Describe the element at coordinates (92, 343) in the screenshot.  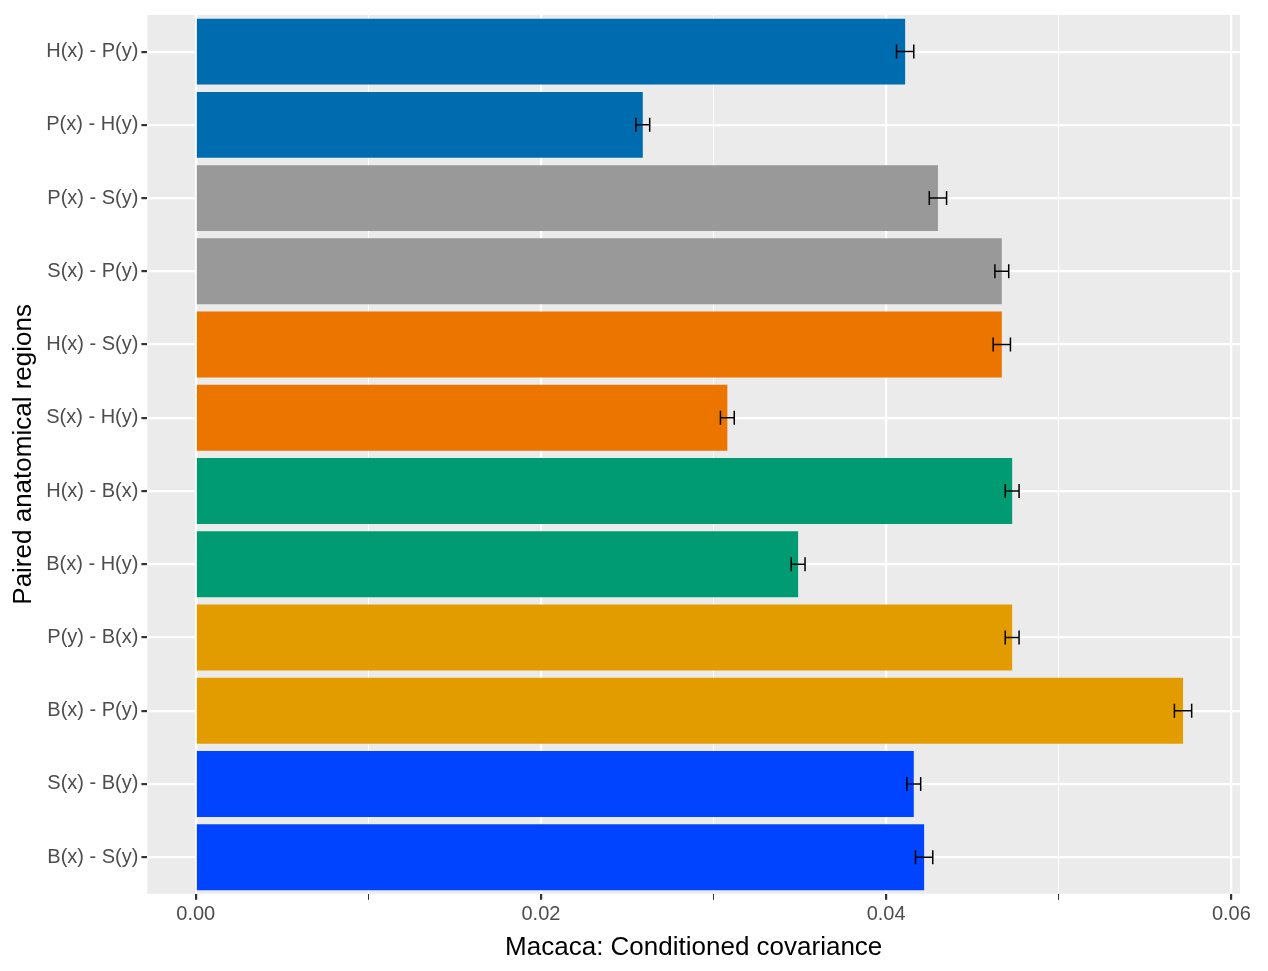
I see `y-tick-label: H(x) - S(y)` at that location.